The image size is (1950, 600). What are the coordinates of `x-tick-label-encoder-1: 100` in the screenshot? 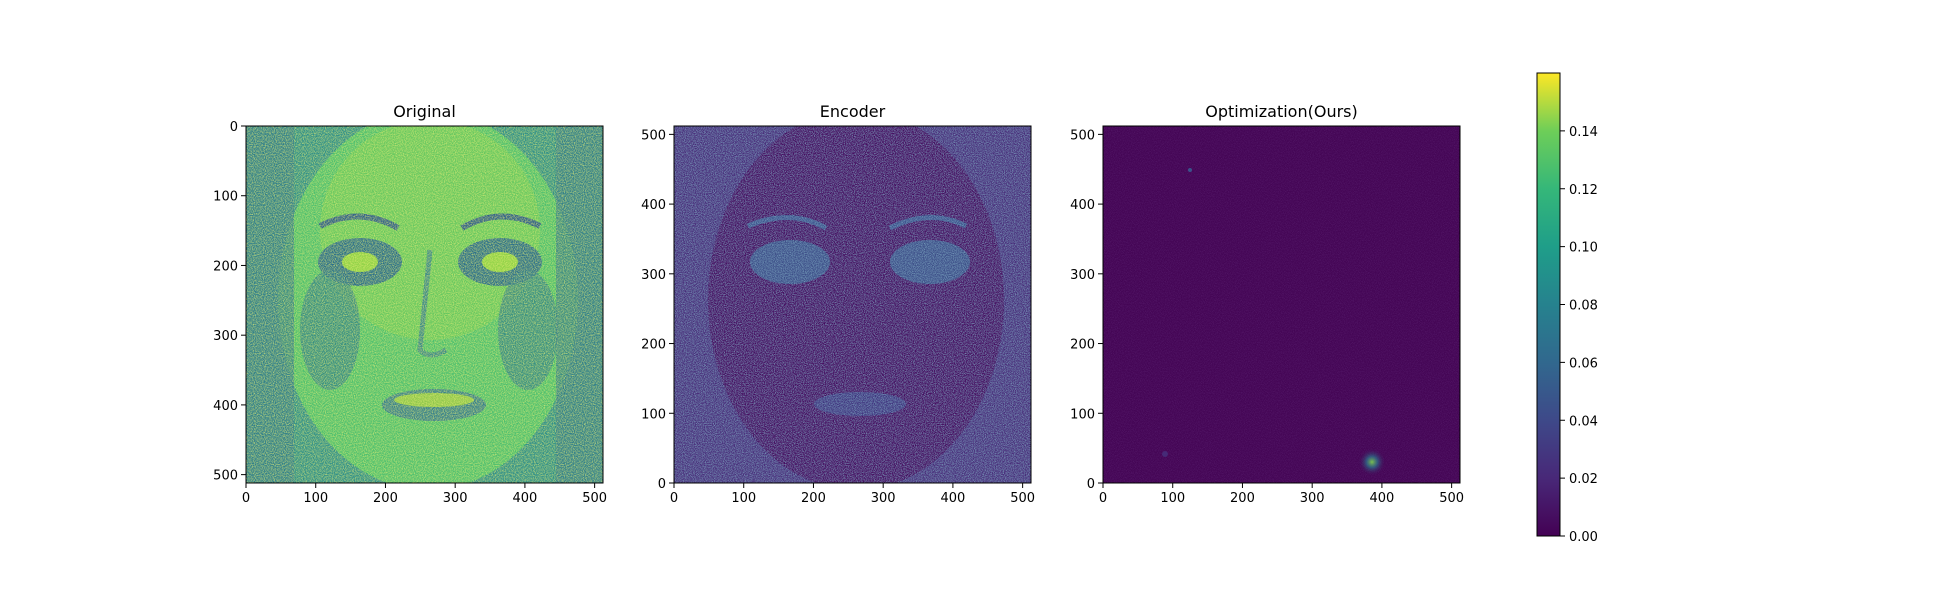 It's located at (743, 498).